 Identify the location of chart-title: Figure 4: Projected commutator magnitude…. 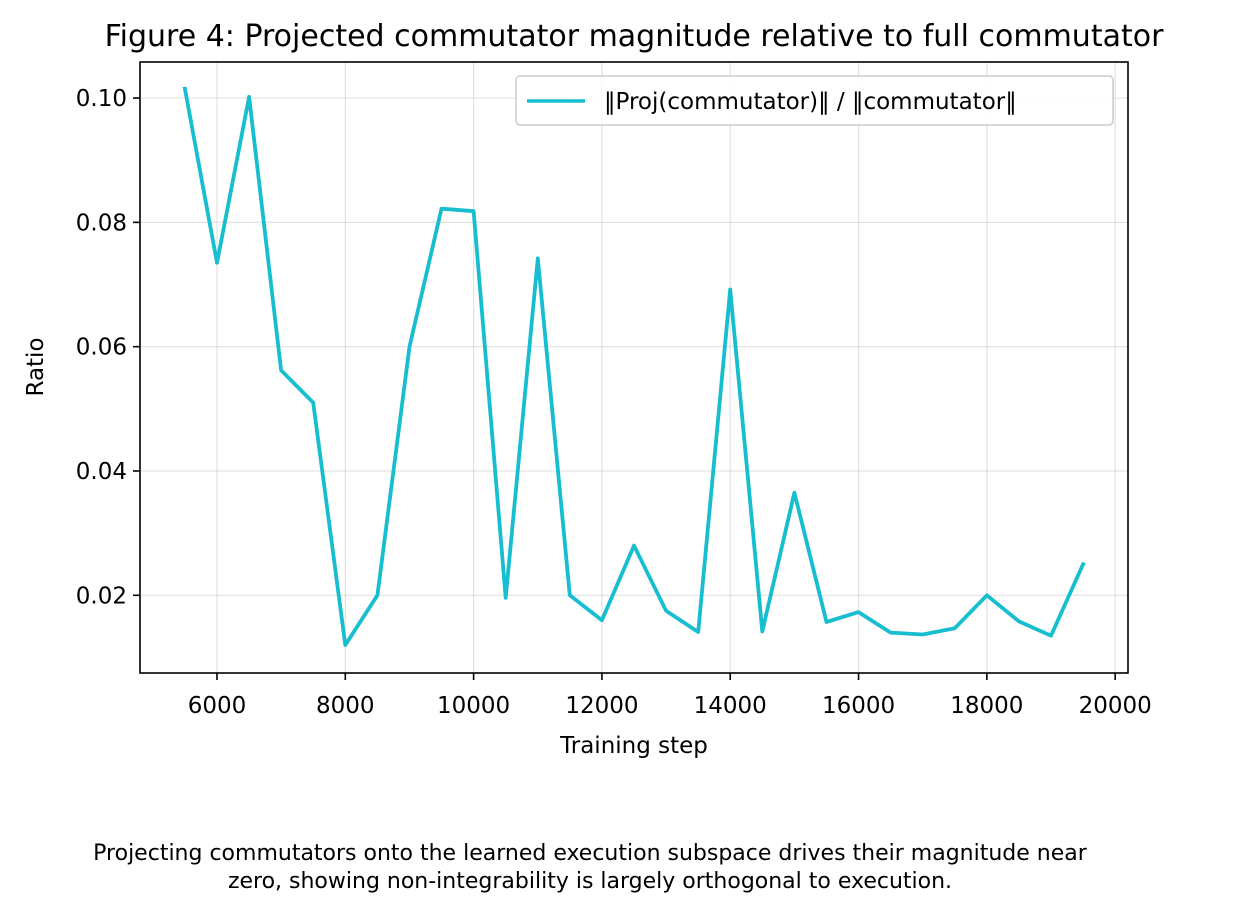
(634, 36).